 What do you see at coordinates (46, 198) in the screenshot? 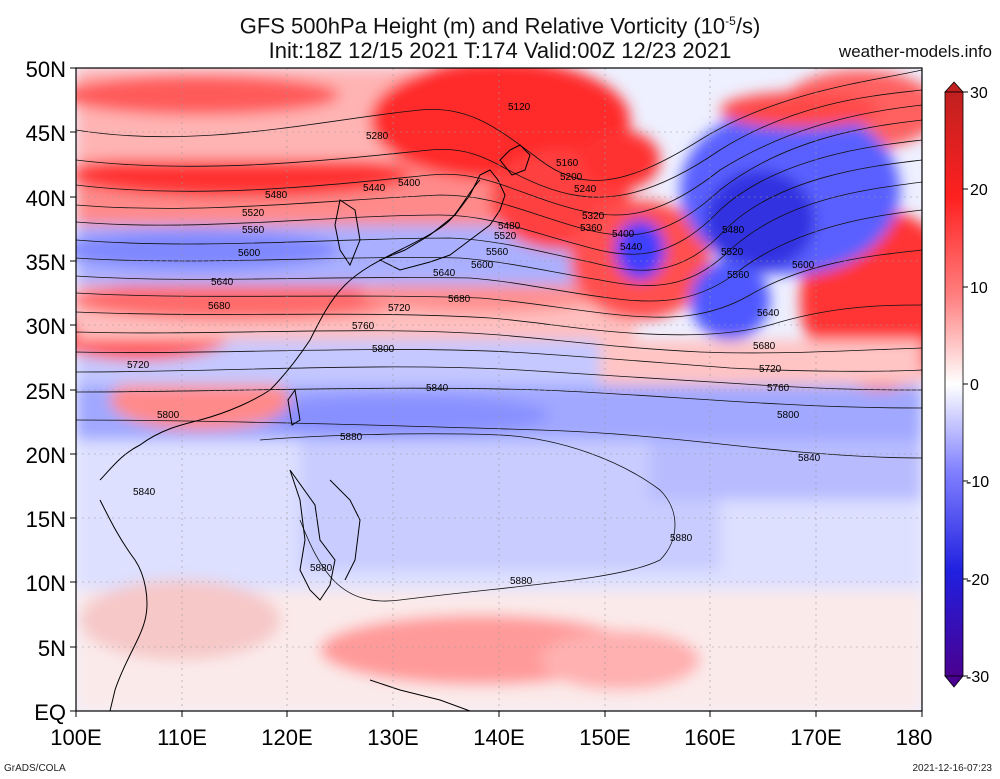
I see `lat-tick-label: 40N` at bounding box center [46, 198].